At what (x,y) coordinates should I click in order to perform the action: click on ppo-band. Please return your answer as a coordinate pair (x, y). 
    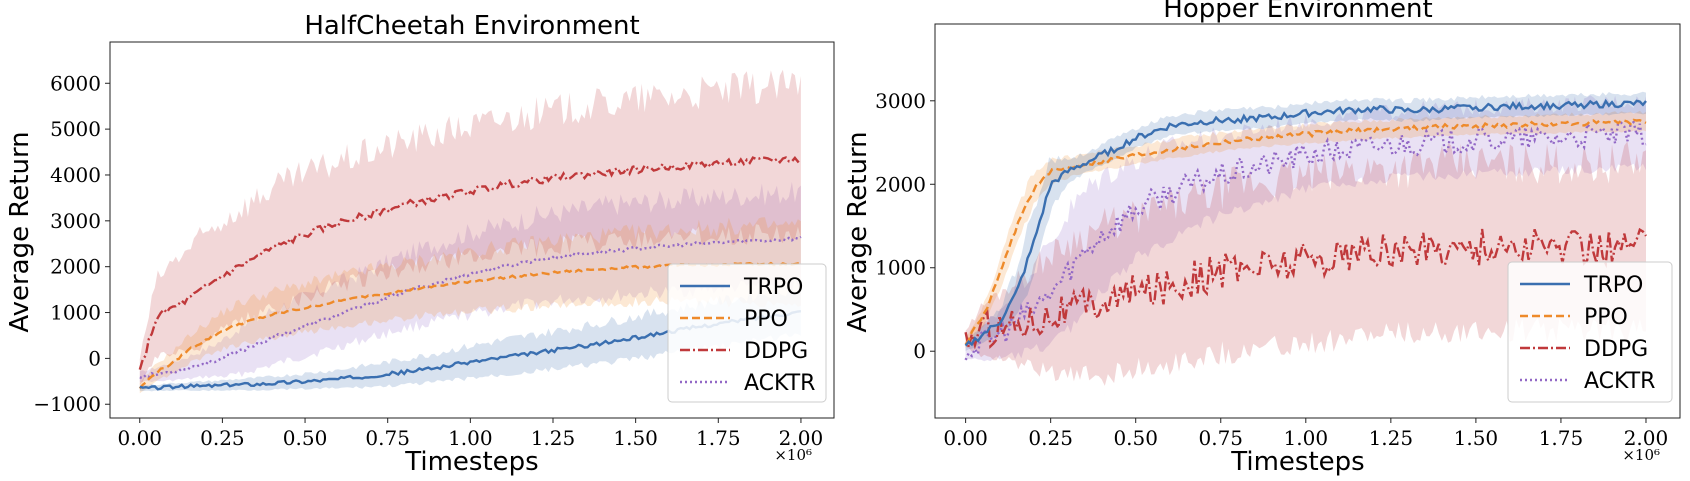
    Looking at the image, I should click on (470, 305).